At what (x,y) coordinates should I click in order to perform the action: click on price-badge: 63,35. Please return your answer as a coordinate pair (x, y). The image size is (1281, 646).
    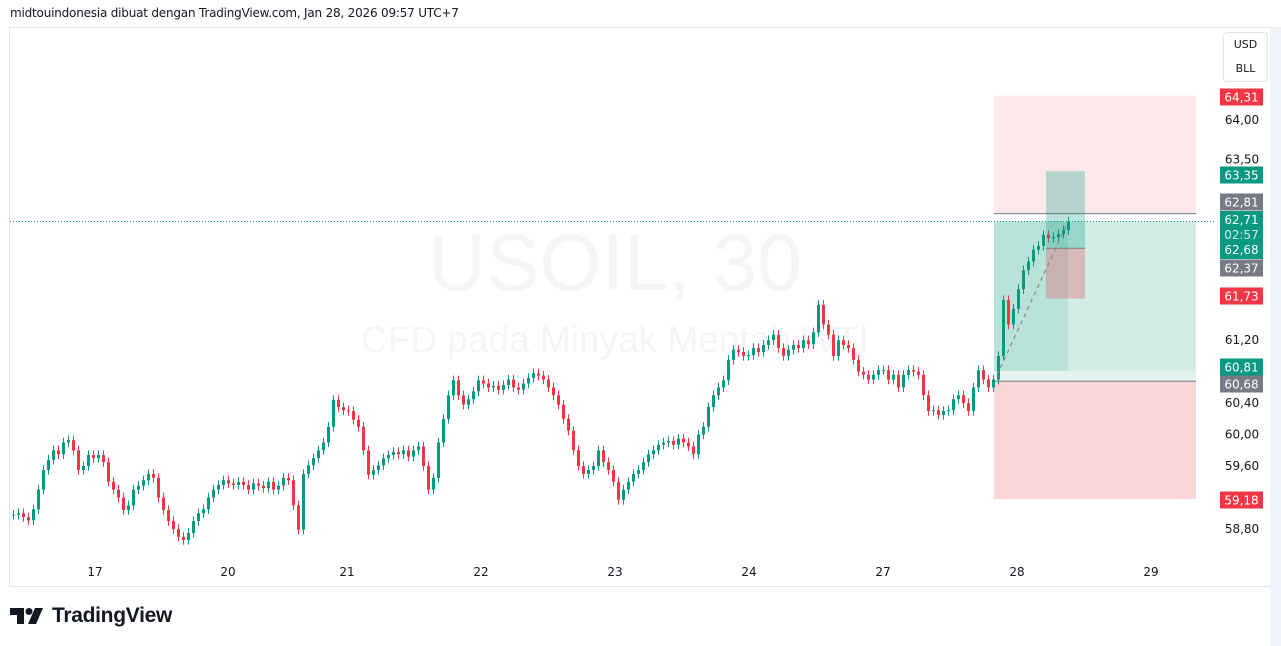
    Looking at the image, I should click on (1241, 176).